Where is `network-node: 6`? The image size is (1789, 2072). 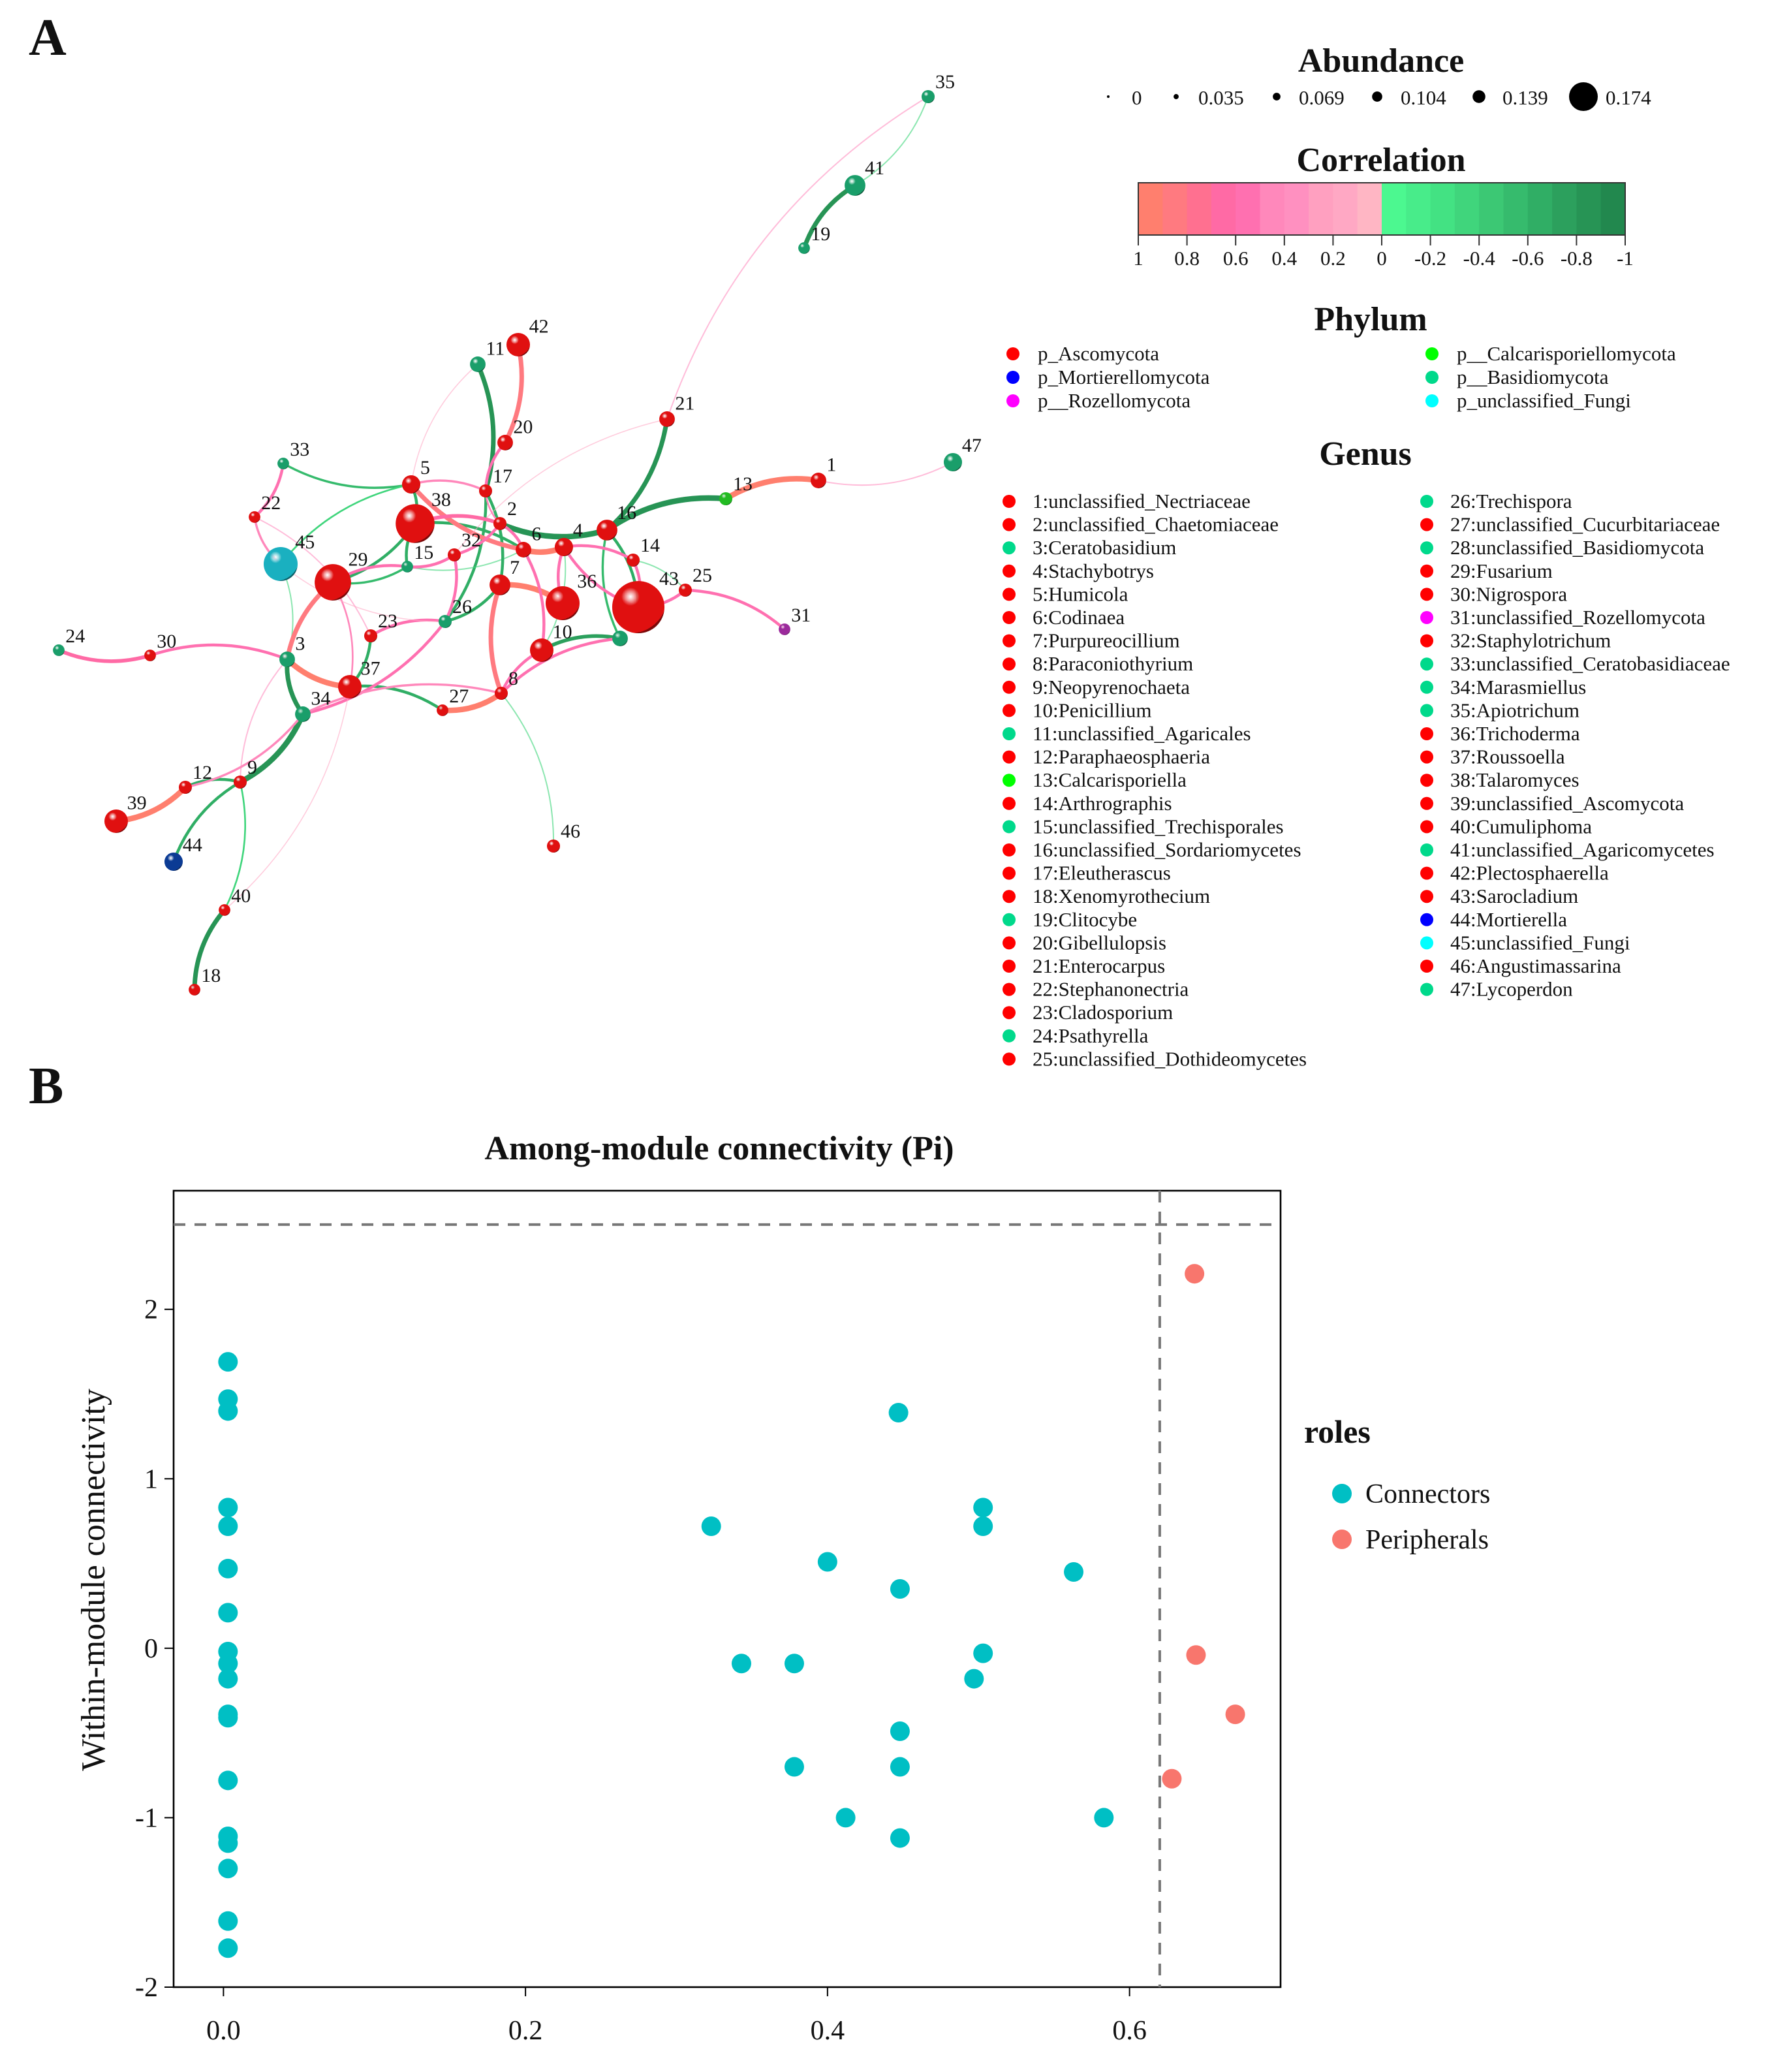 network-node: 6 is located at coordinates (528, 540).